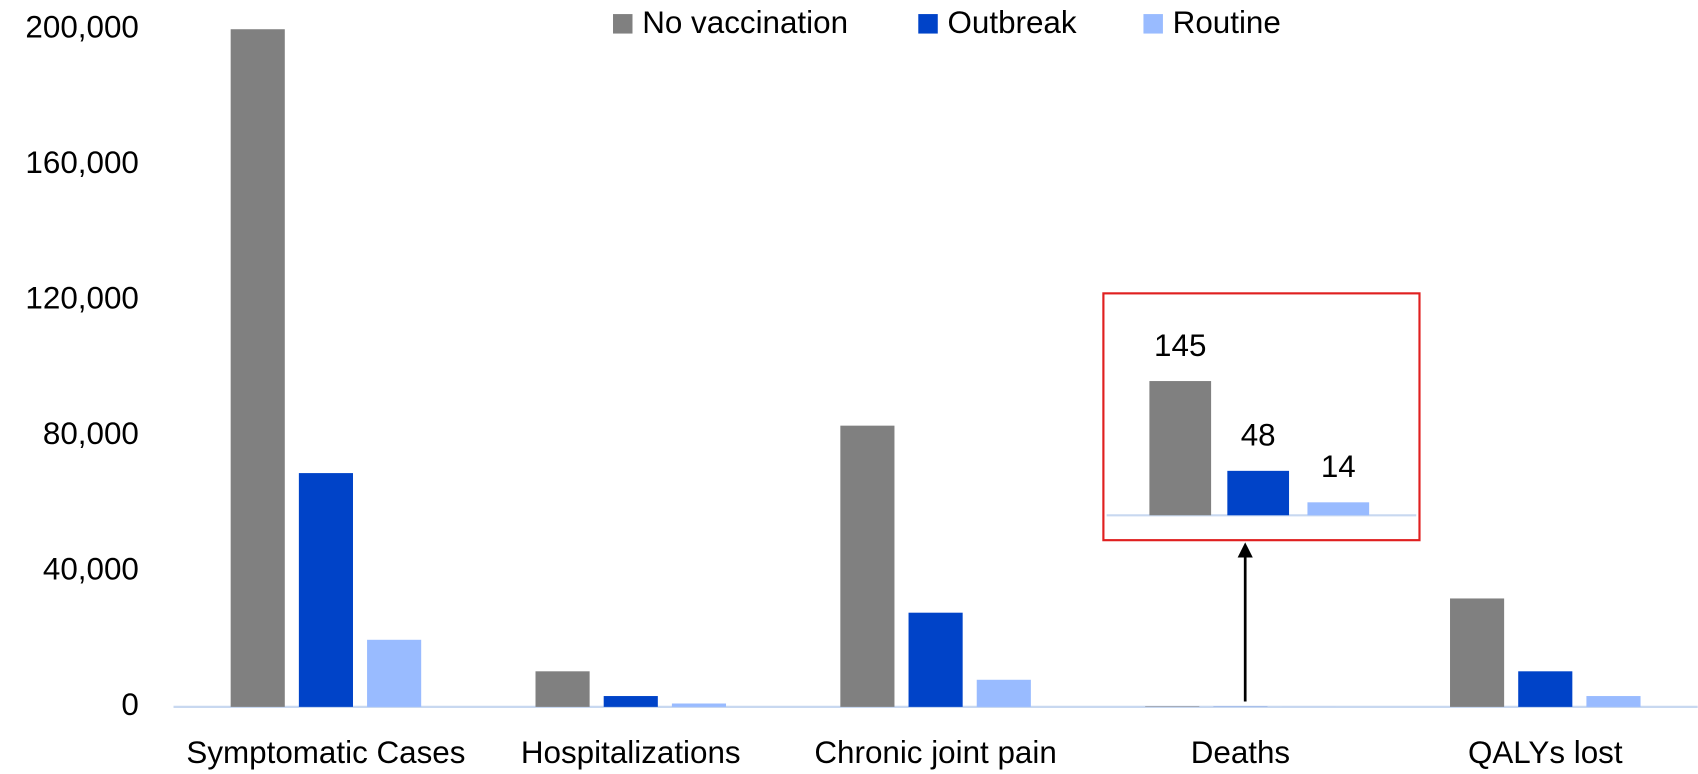 This screenshot has width=1698, height=774. I want to click on legend-label: Routine, so click(1227, 22).